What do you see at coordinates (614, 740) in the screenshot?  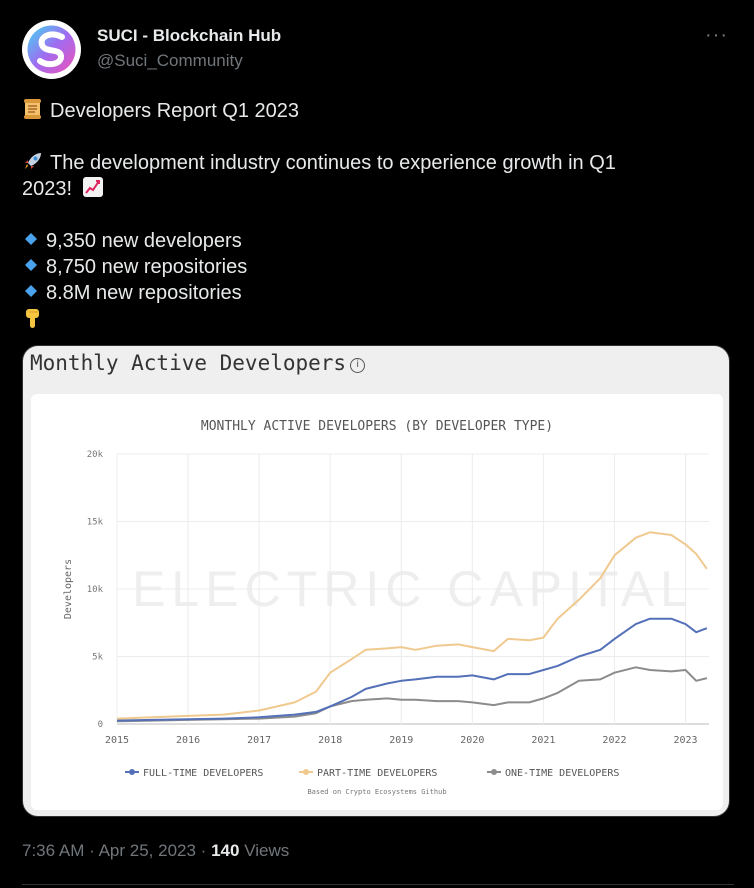 I see `x-tick-label: 2022` at bounding box center [614, 740].